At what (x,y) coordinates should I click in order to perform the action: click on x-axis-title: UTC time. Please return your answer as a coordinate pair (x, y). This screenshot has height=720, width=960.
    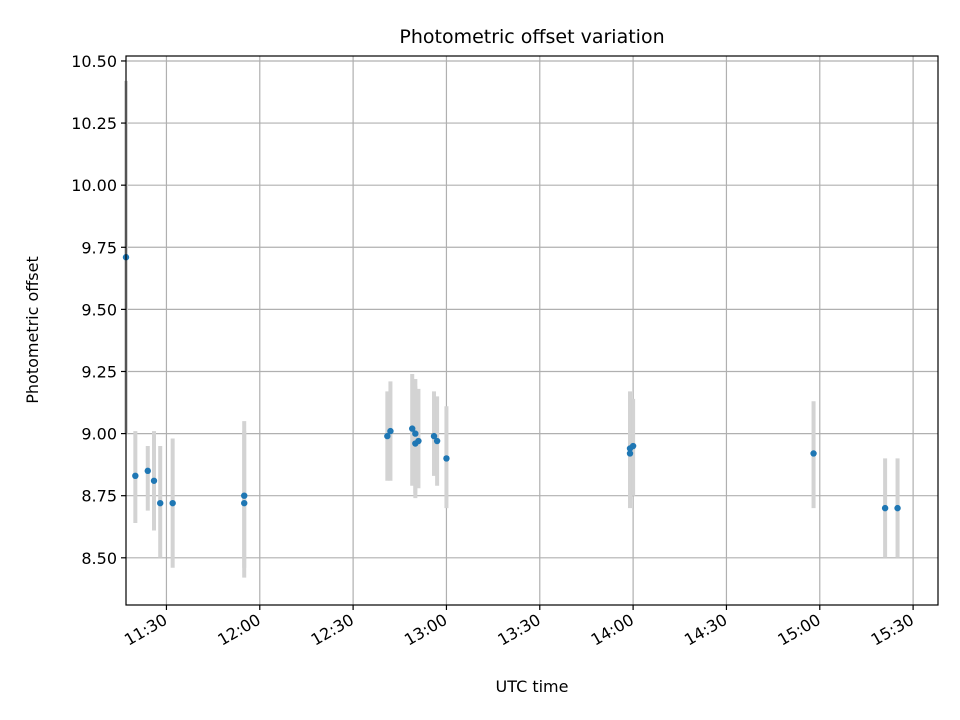
    Looking at the image, I should click on (532, 686).